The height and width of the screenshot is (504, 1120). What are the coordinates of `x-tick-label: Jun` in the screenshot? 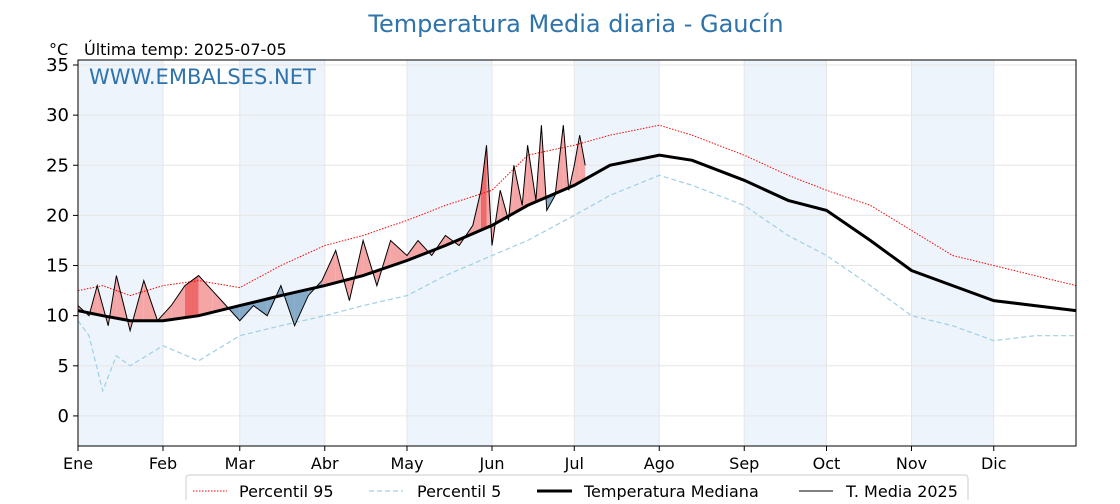 It's located at (492, 463).